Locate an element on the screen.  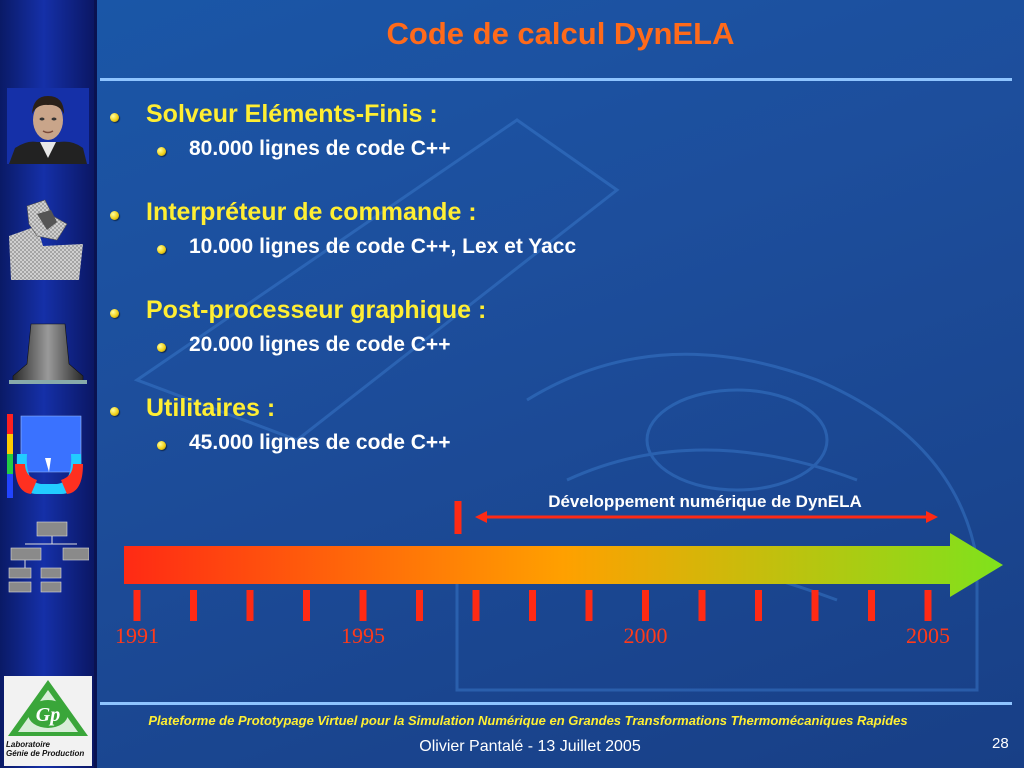
timeline-arrow is located at coordinates (563, 565).